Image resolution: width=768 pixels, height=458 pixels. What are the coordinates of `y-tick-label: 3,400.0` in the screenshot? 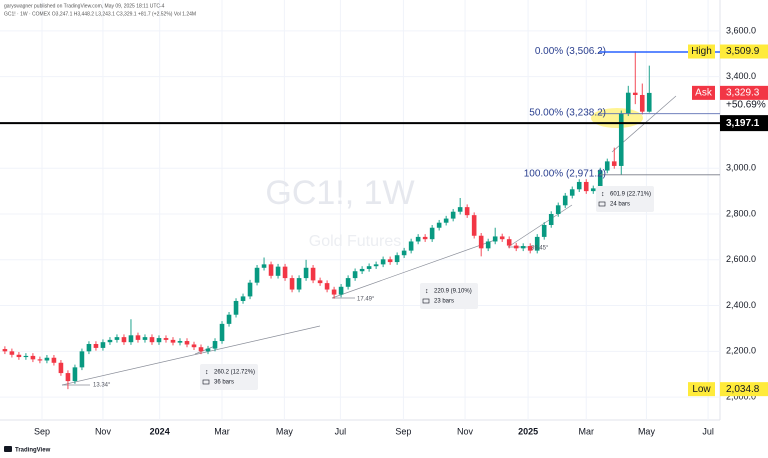 It's located at (741, 76).